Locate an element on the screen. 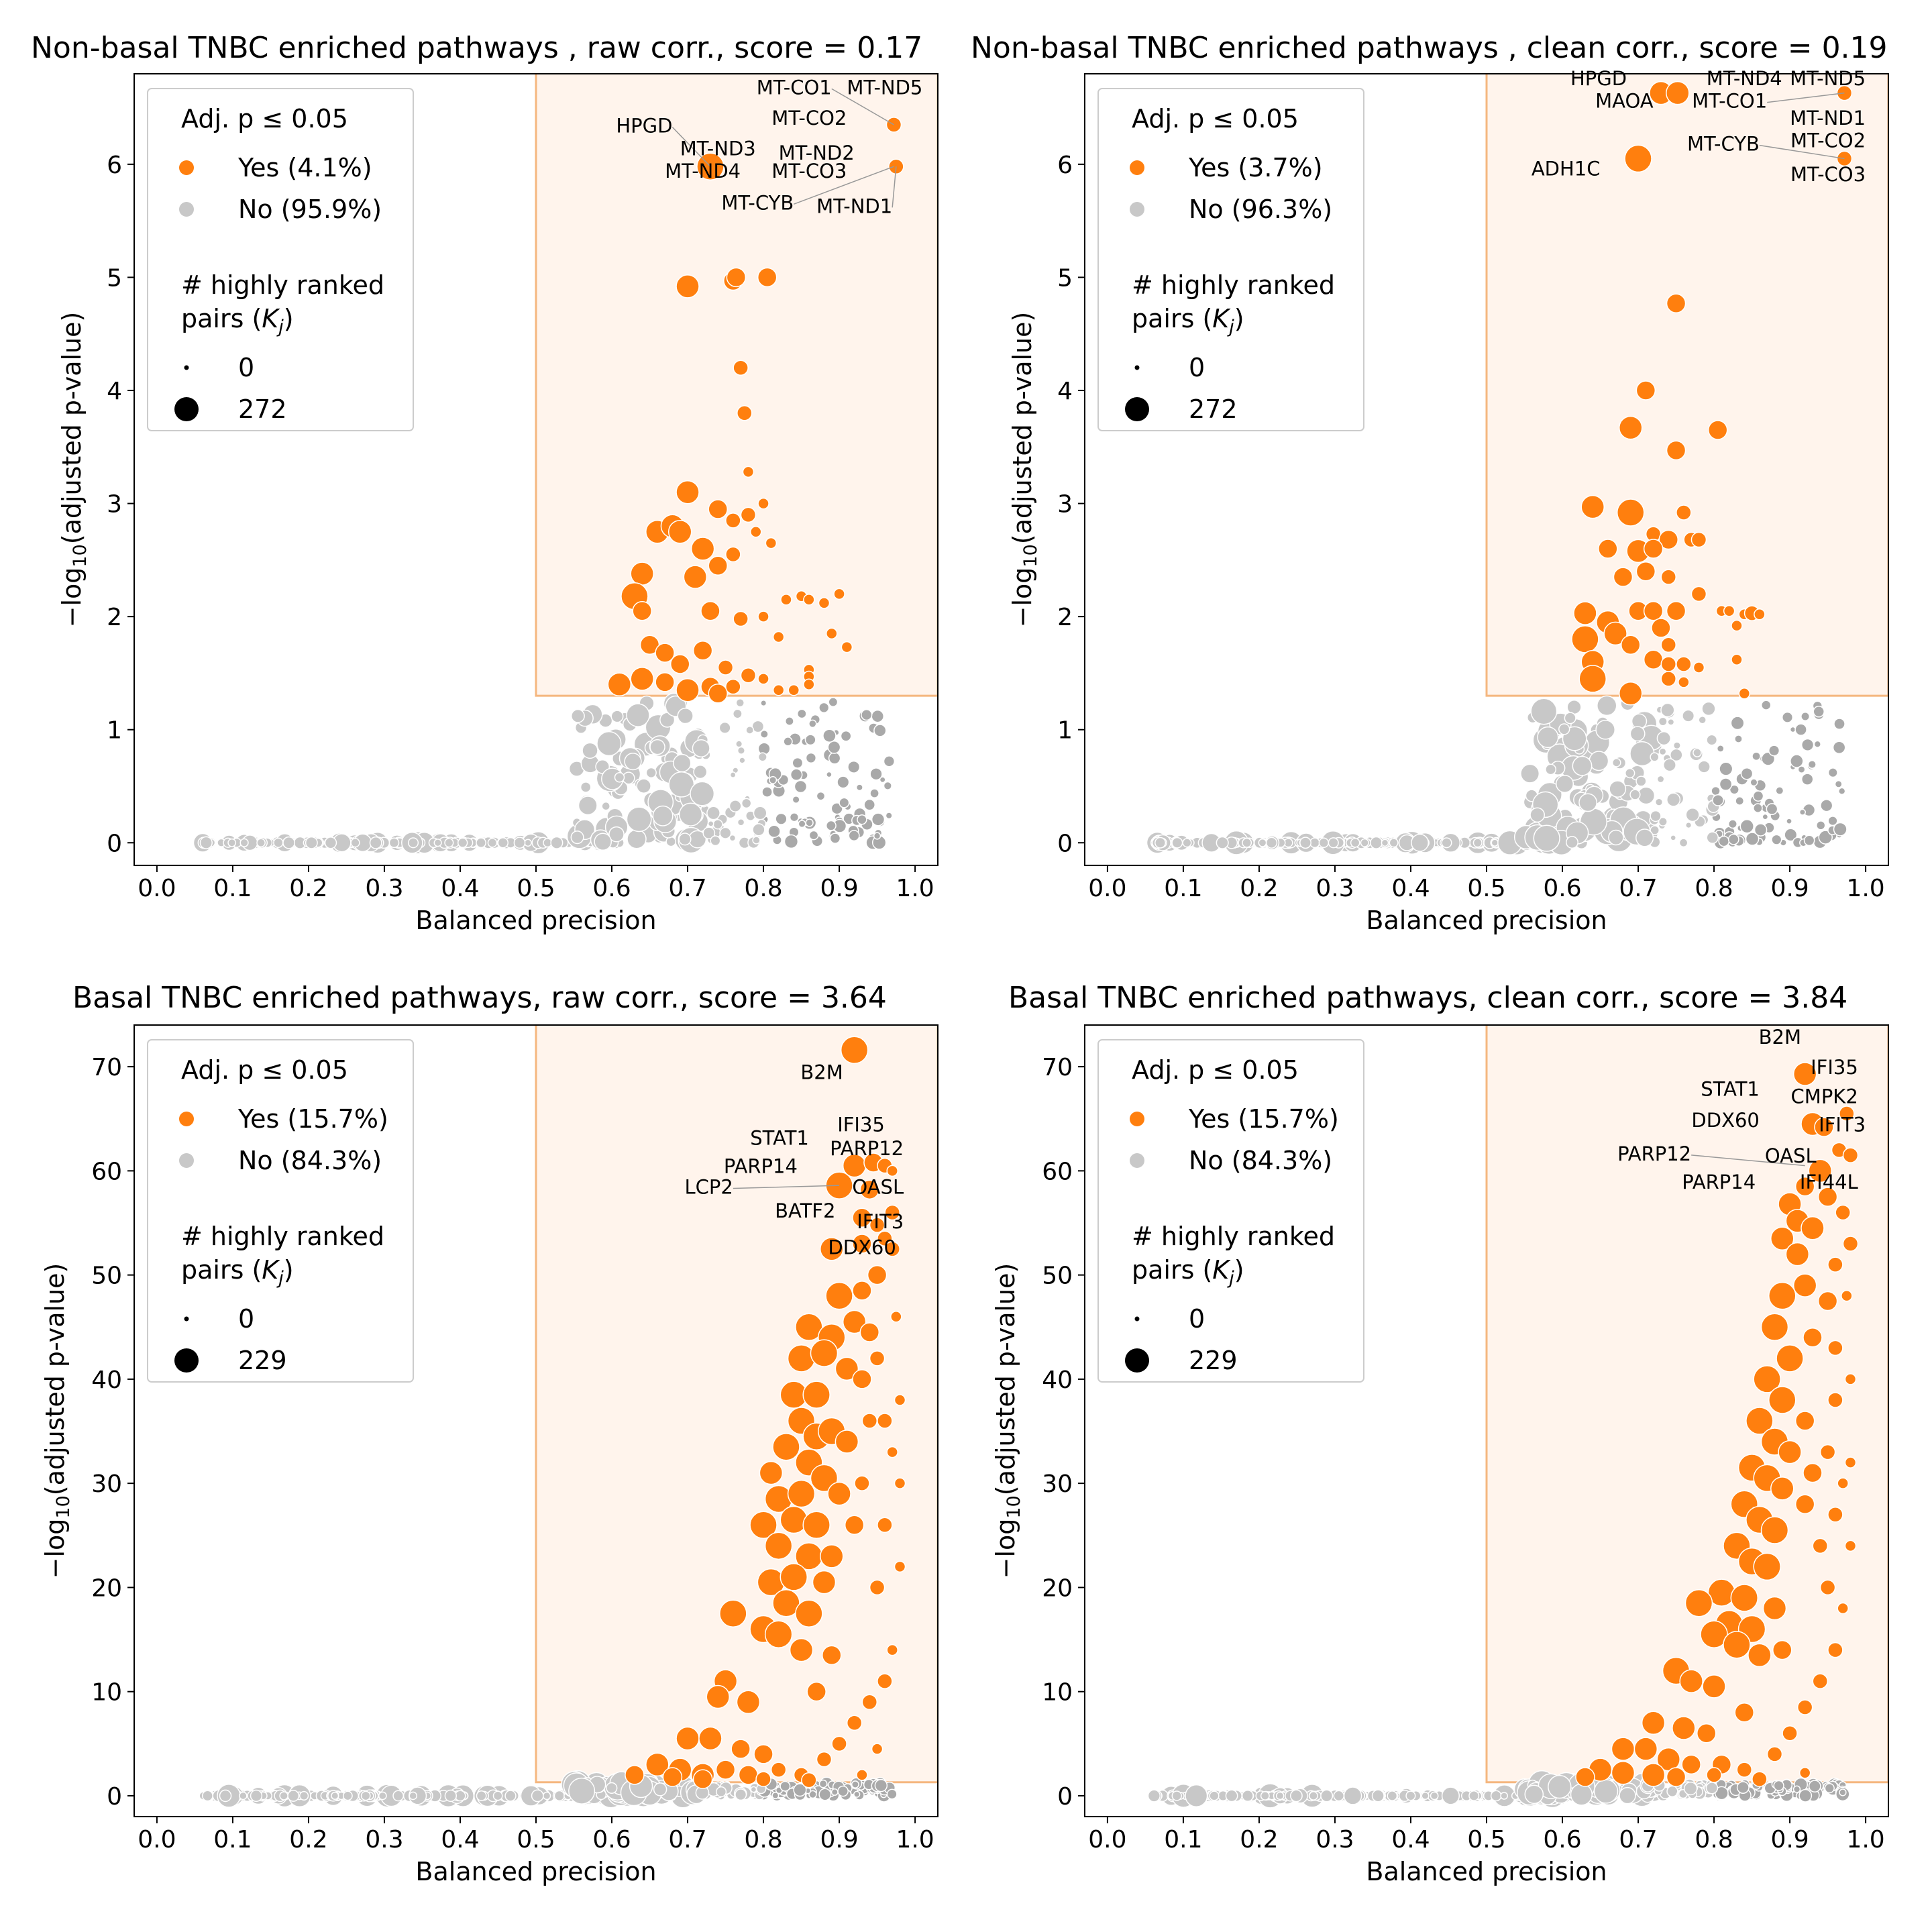 This screenshot has width=1932, height=1932. gene-label: IFI35 is located at coordinates (1834, 1067).